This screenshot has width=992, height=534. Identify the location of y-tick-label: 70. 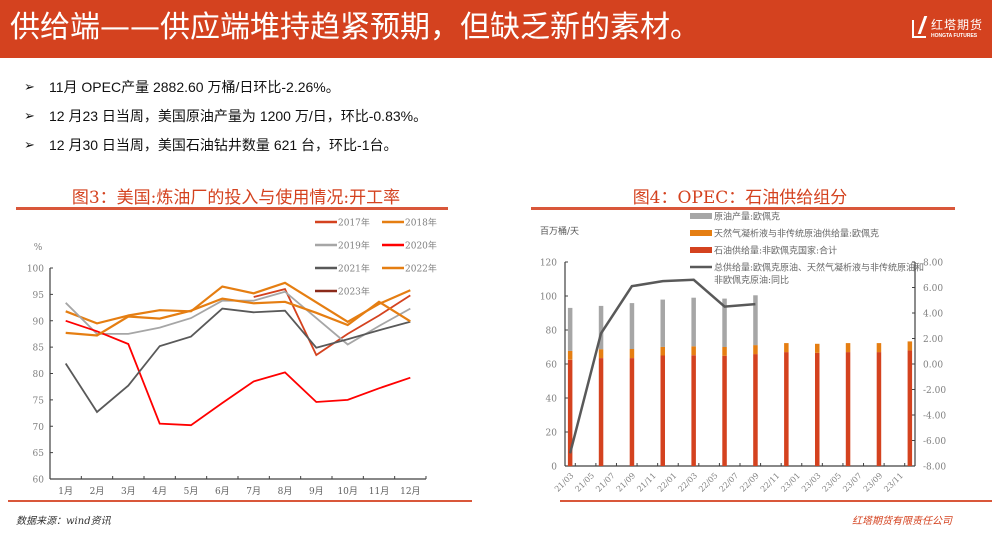
(39, 428).